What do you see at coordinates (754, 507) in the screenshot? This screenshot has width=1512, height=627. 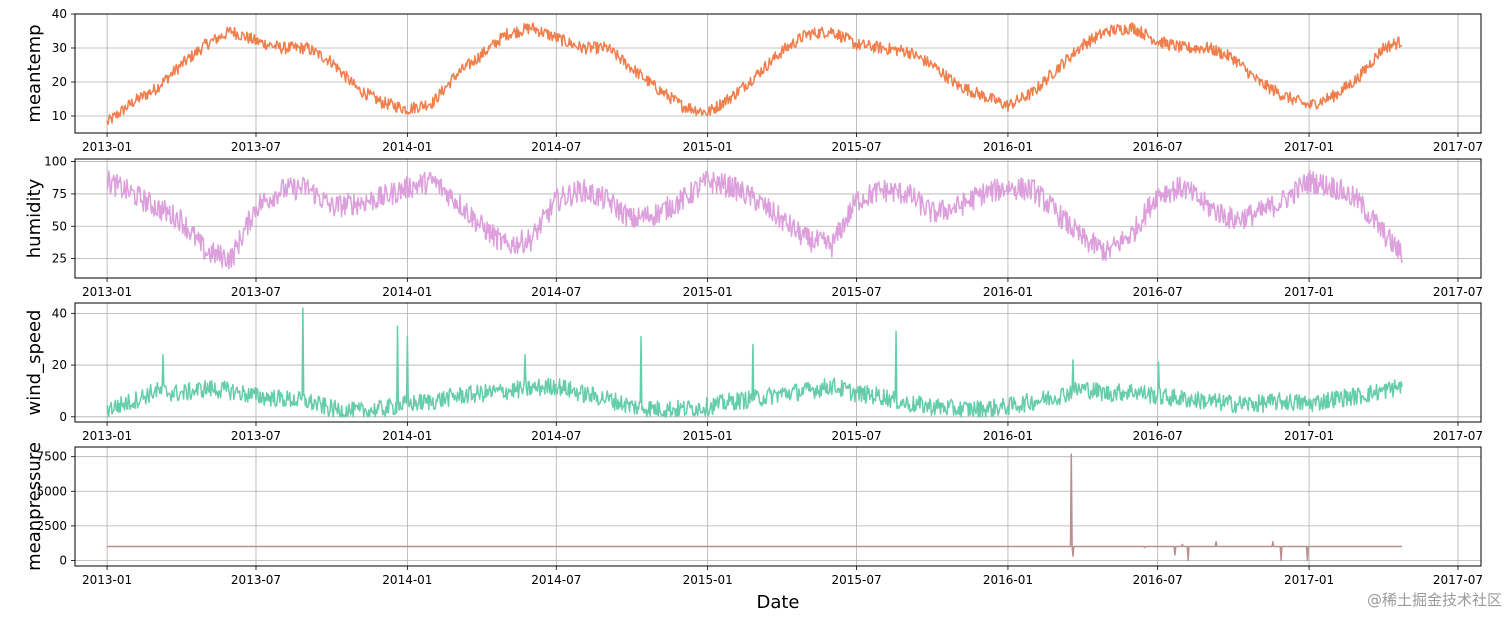 I see `series-line-meanpressure` at bounding box center [754, 507].